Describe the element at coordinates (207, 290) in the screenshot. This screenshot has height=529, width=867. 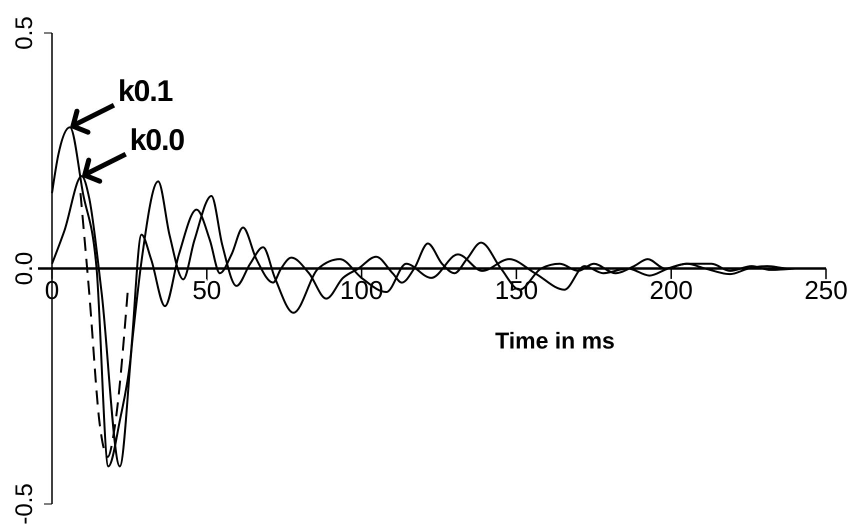
I see `x-tick-label: 50` at that location.